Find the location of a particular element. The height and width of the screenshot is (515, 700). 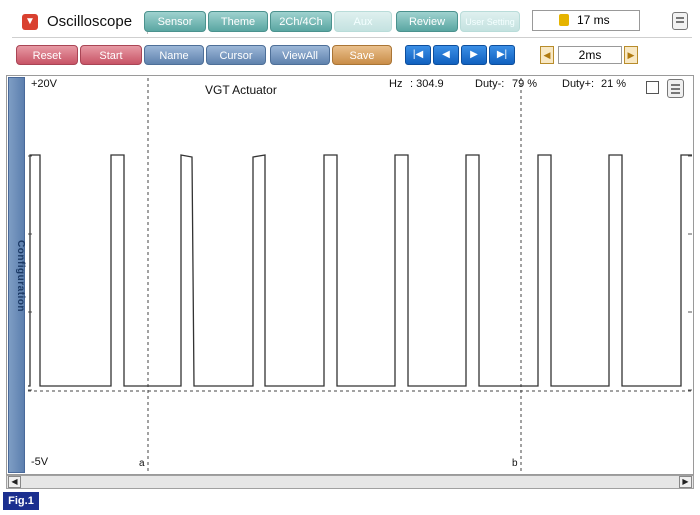

duty-plus-label: Duty+: is located at coordinates (578, 84).